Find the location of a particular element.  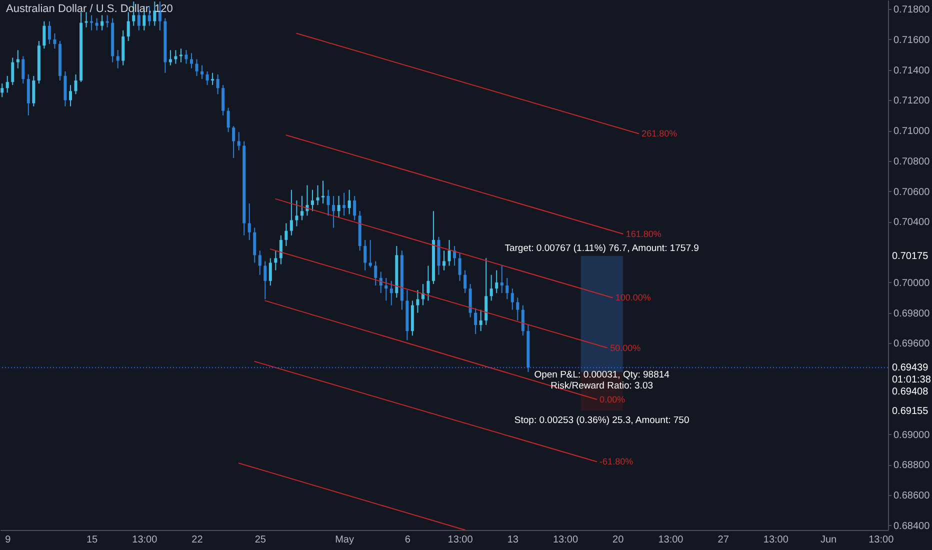

y-tick-label: 0.71000 is located at coordinates (912, 132).